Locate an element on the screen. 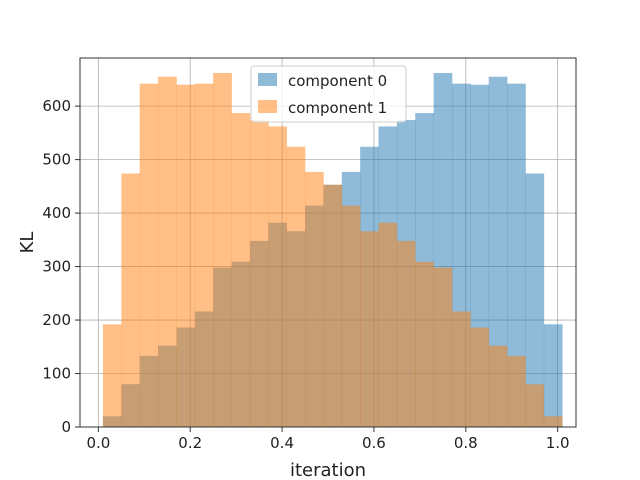 Image resolution: width=640 pixels, height=480 pixels. y-tick-label: 200 is located at coordinates (56, 320).